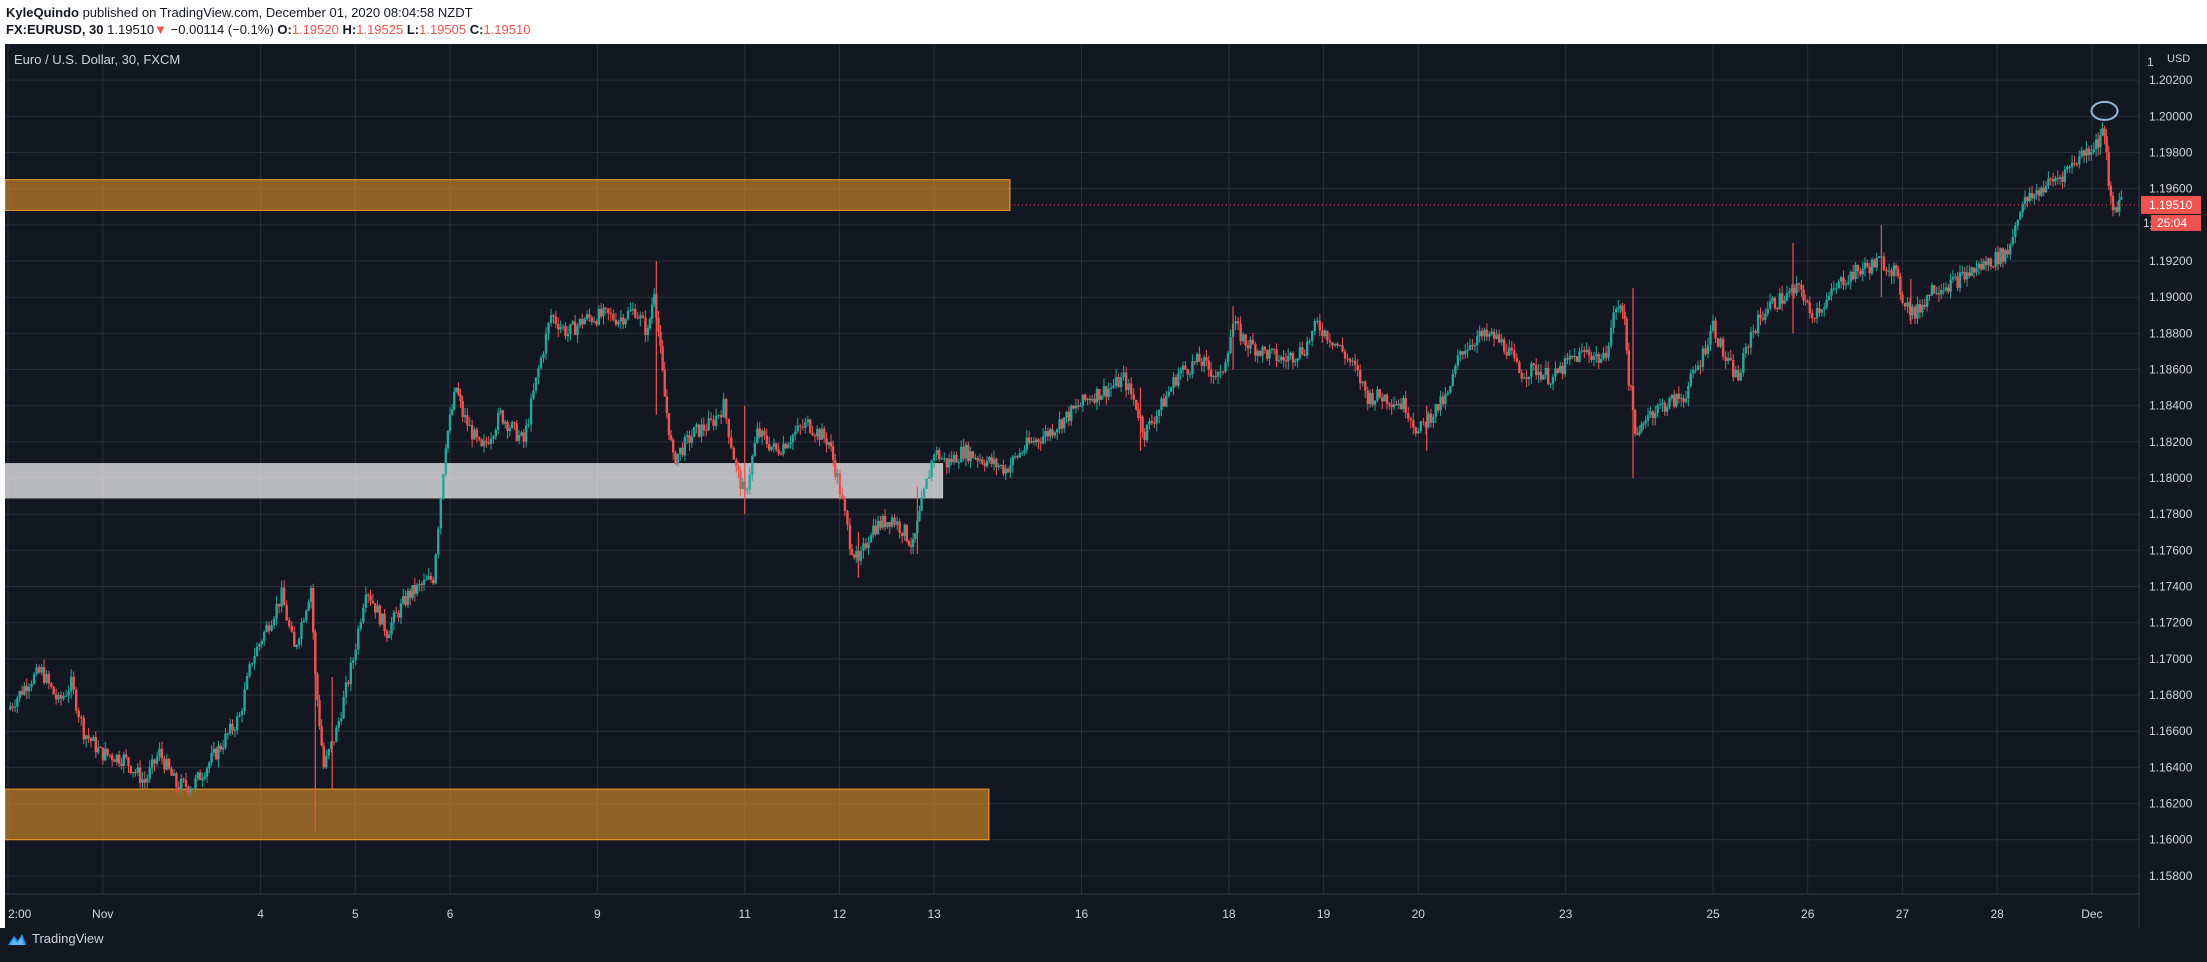  What do you see at coordinates (42, 12) in the screenshot?
I see `author-name: KyleQuindo` at bounding box center [42, 12].